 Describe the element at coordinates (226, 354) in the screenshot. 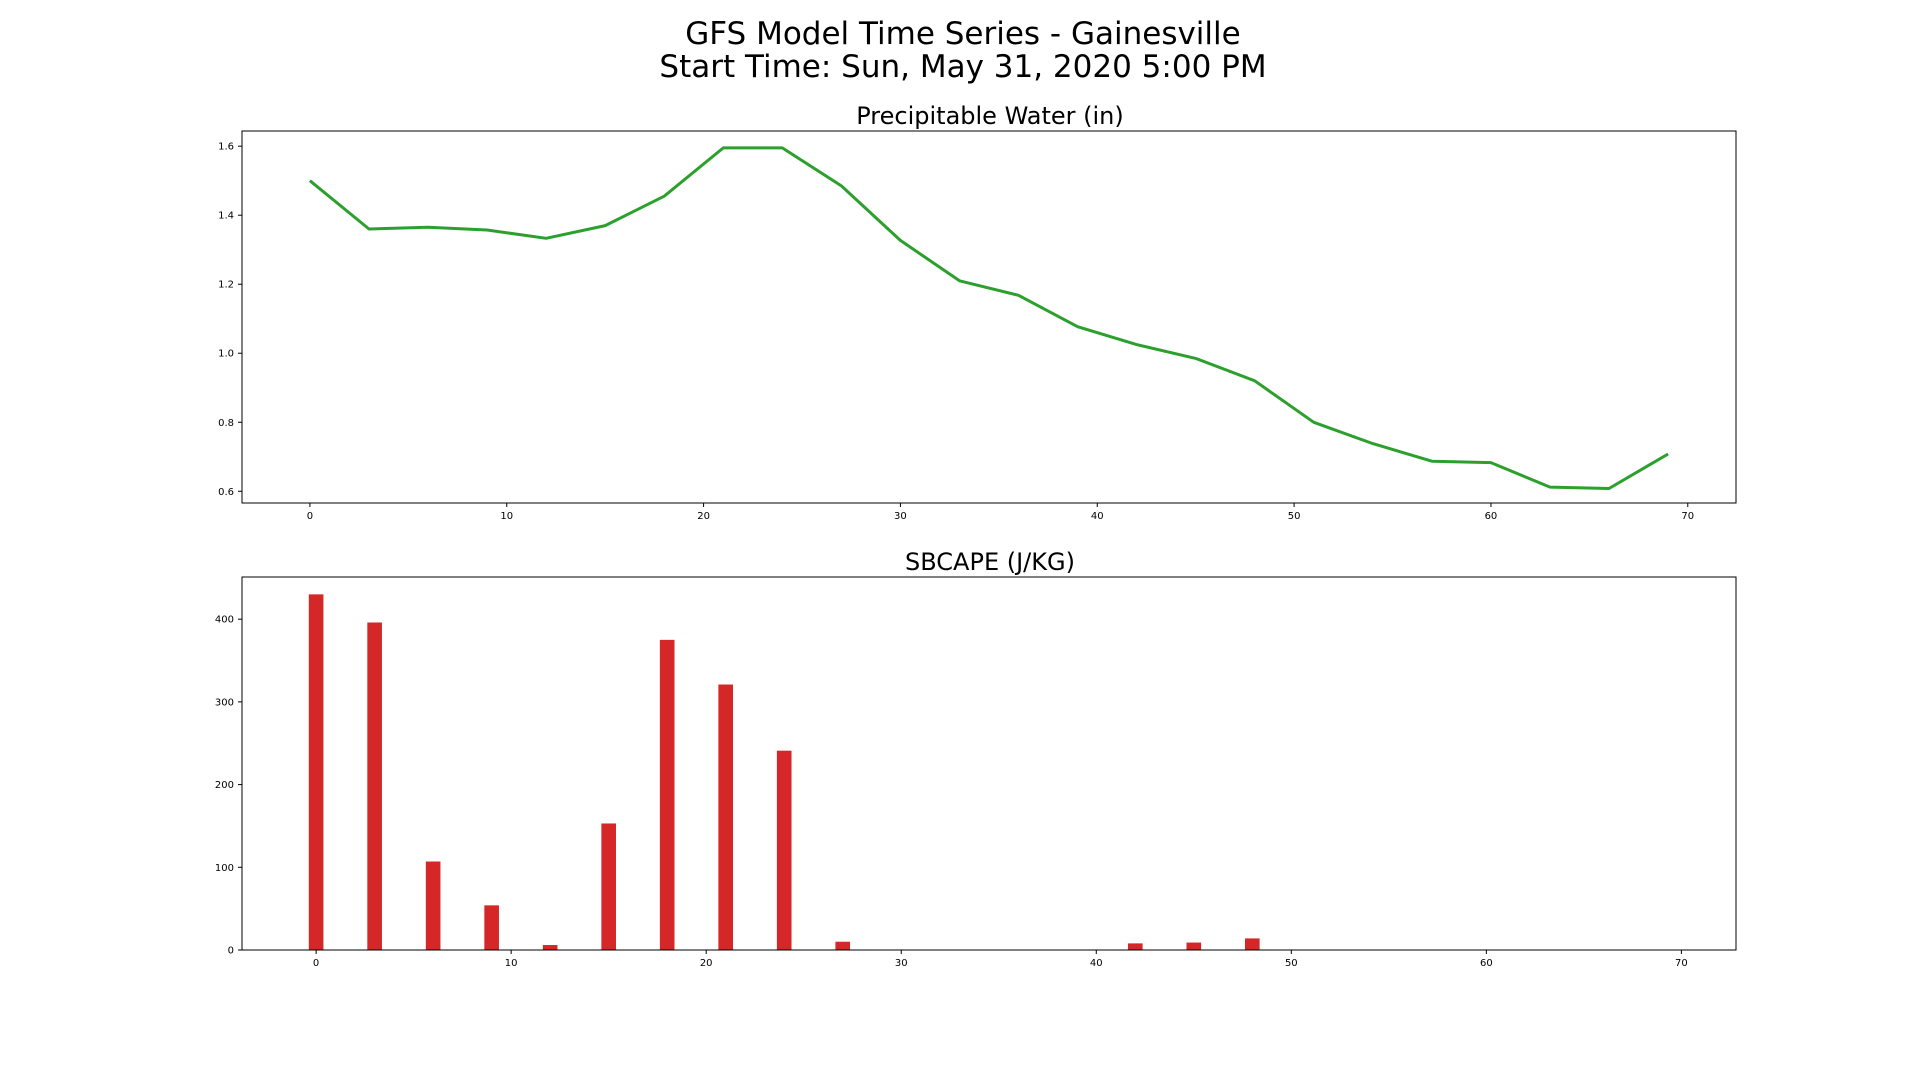

I see `pw-ytick-label: 1.0` at that location.